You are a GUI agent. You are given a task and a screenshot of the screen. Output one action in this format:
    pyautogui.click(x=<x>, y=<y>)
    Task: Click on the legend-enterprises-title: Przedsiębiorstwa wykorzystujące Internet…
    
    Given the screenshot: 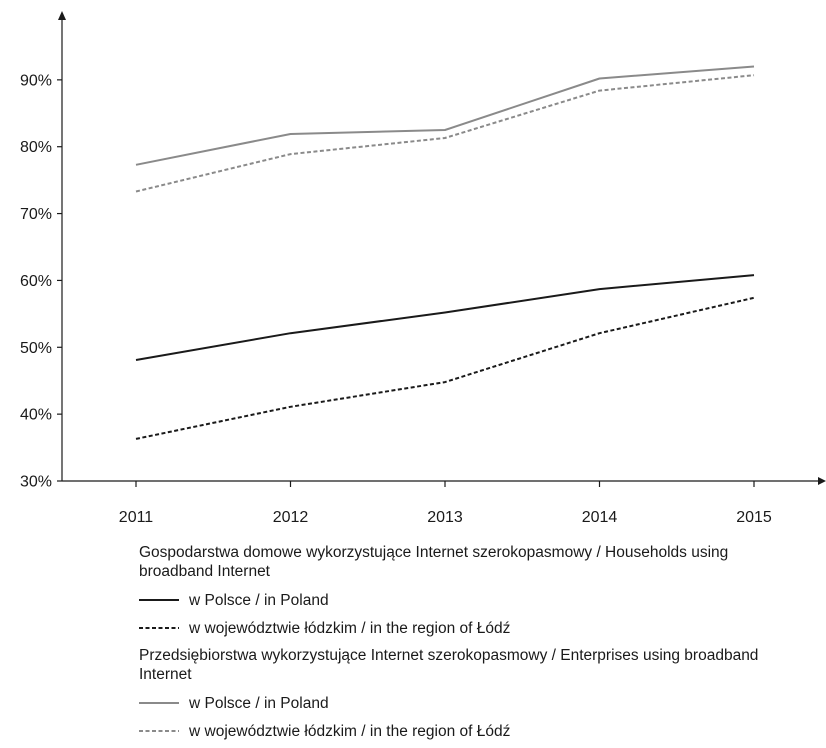 What is the action you would take?
    pyautogui.click(x=449, y=665)
    